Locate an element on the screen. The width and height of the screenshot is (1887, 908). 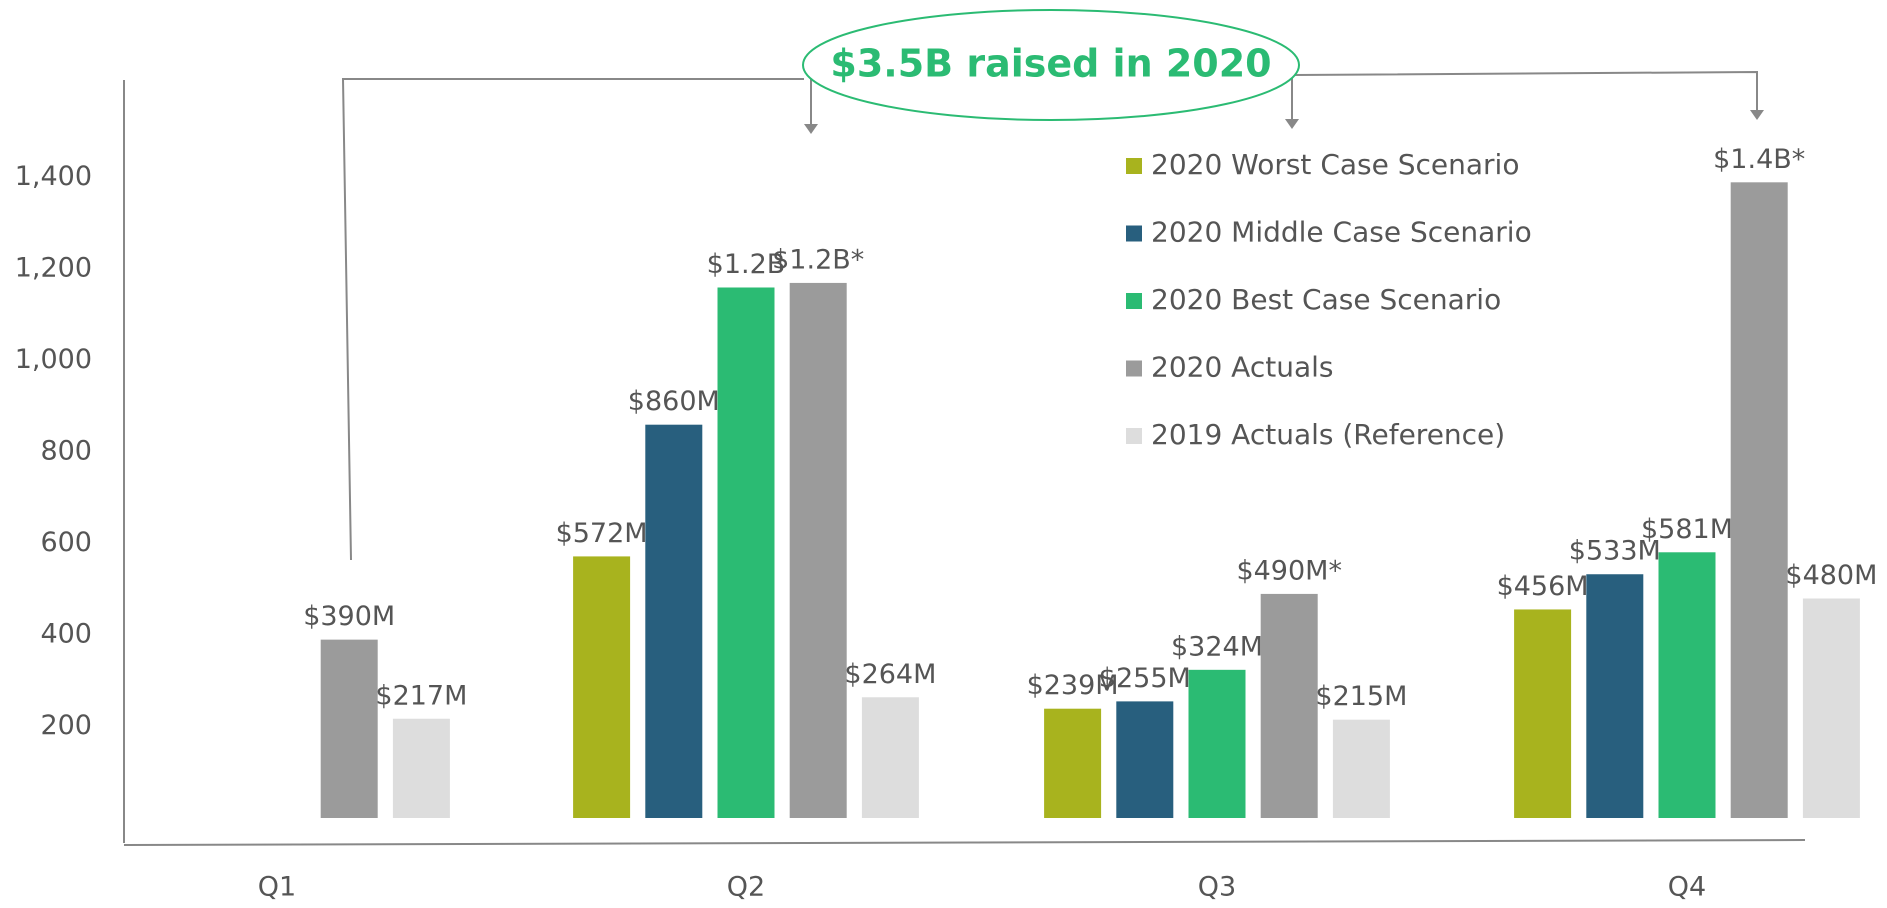
x-tick-label: Q1 is located at coordinates (277, 887).